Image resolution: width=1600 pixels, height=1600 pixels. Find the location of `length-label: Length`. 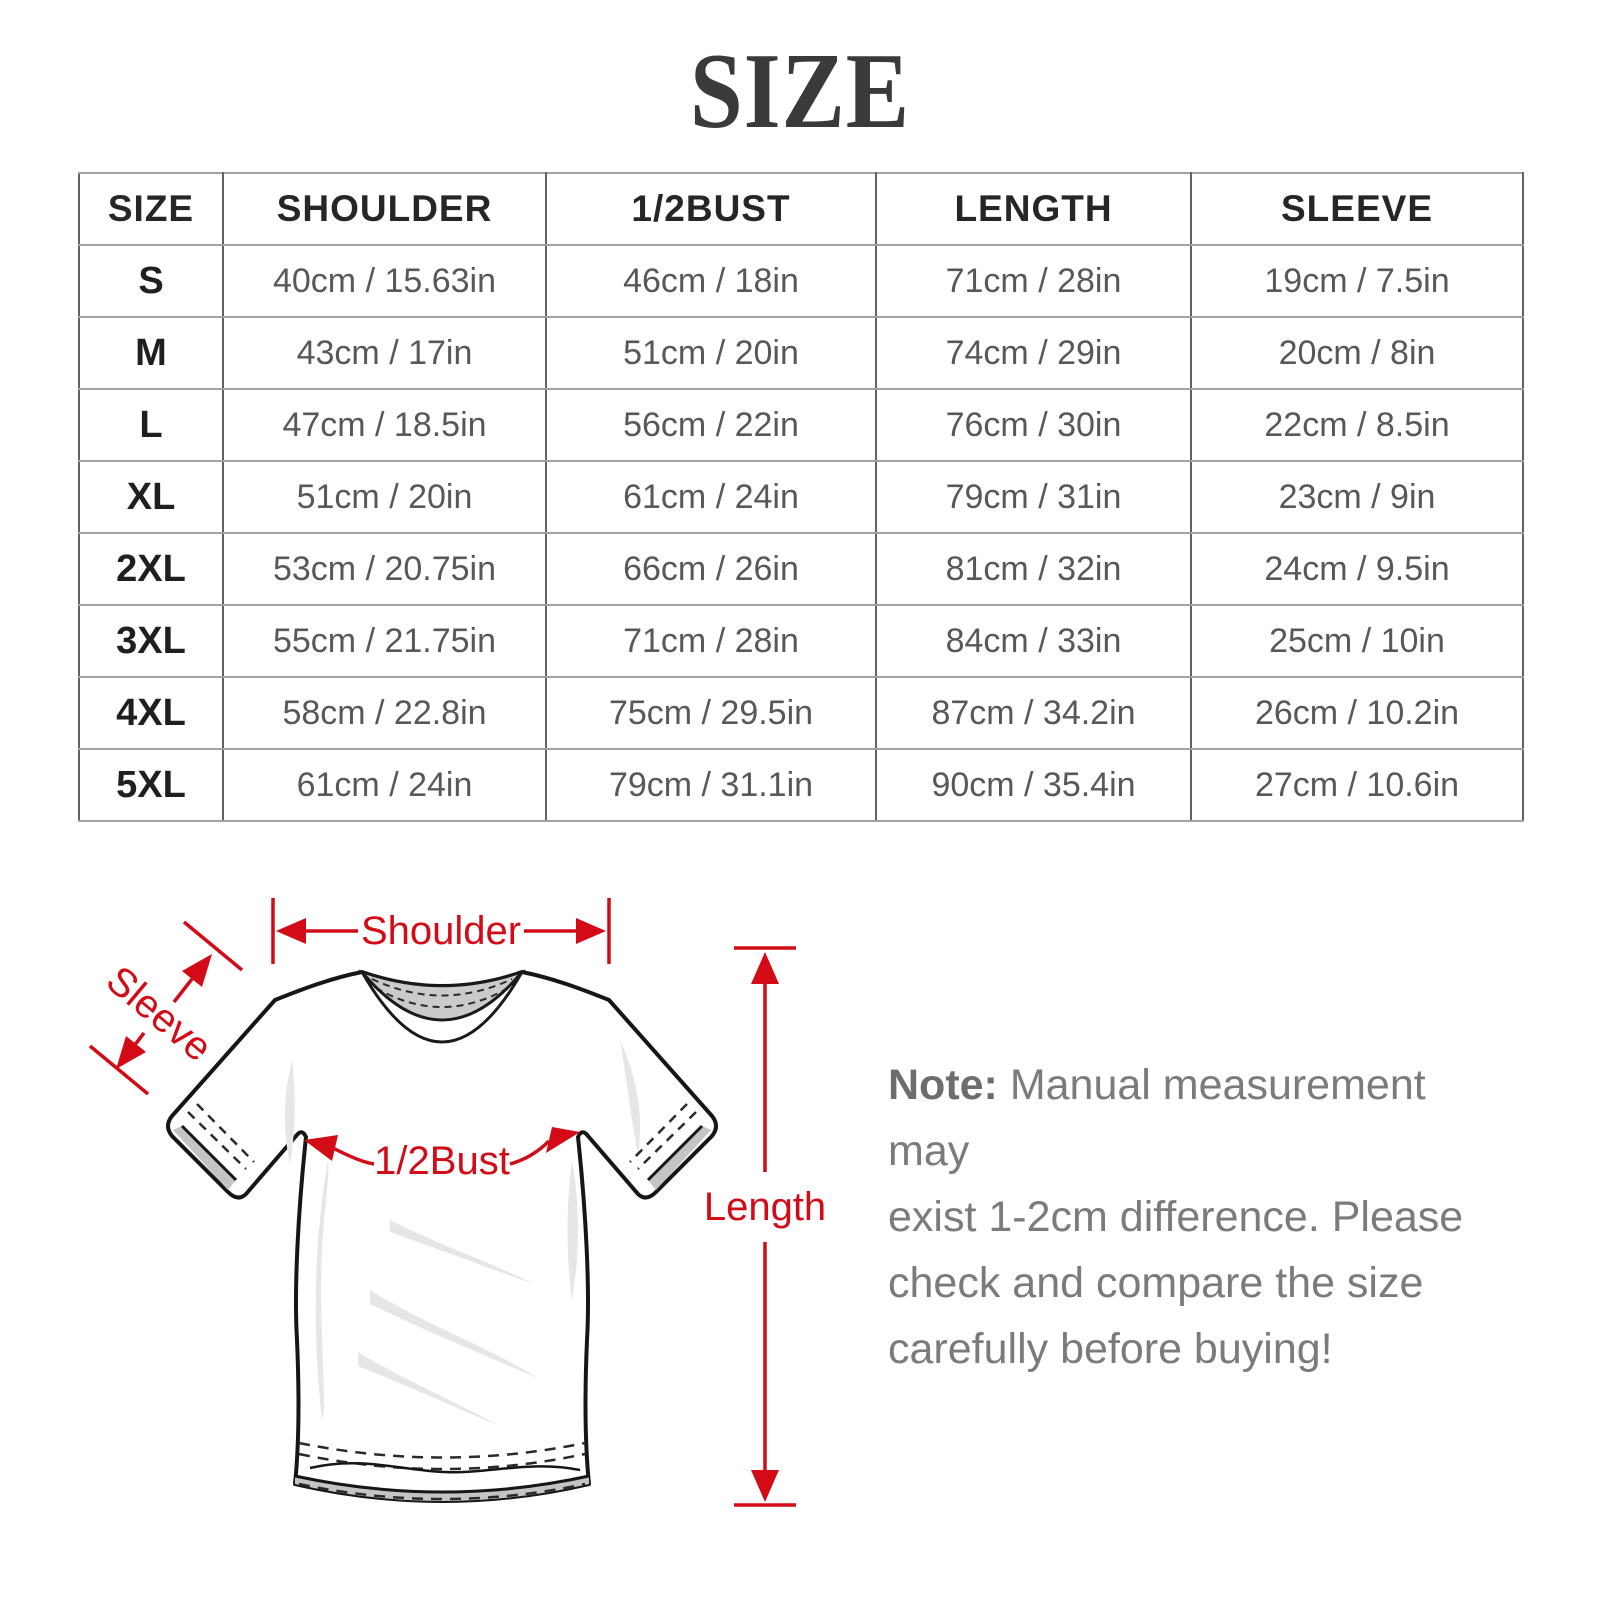

length-label: Length is located at coordinates (765, 1207).